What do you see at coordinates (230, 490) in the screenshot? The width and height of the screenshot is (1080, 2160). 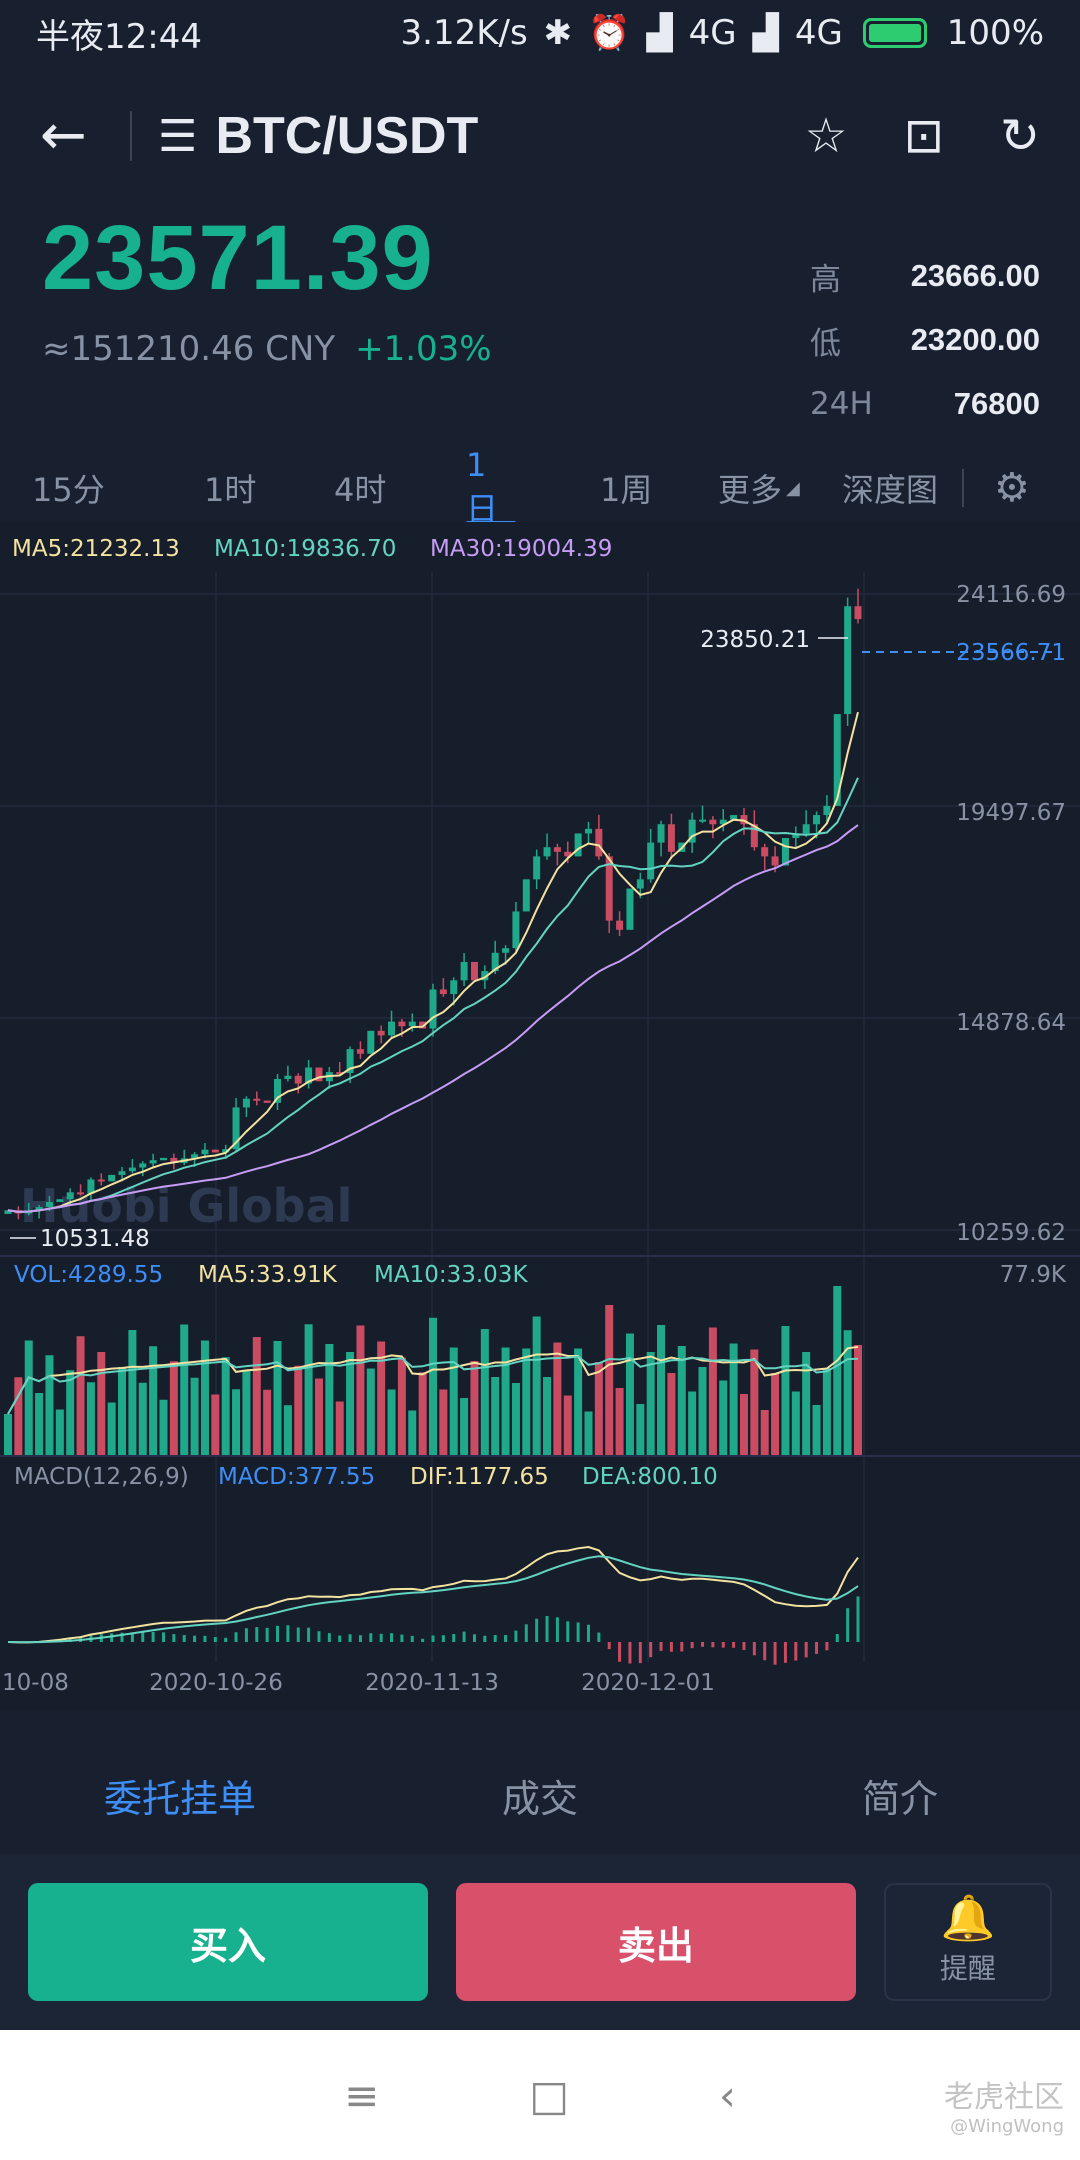 I see `tab-1h: 1时` at bounding box center [230, 490].